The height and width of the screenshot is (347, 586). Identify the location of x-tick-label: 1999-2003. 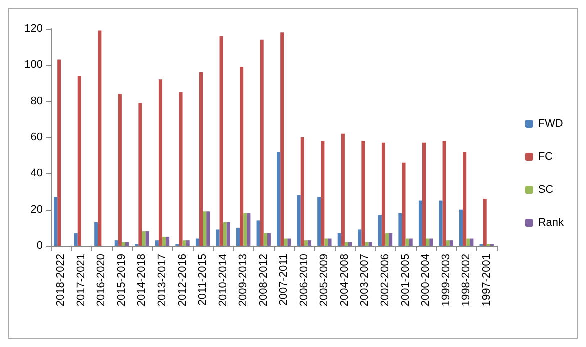
(446, 280).